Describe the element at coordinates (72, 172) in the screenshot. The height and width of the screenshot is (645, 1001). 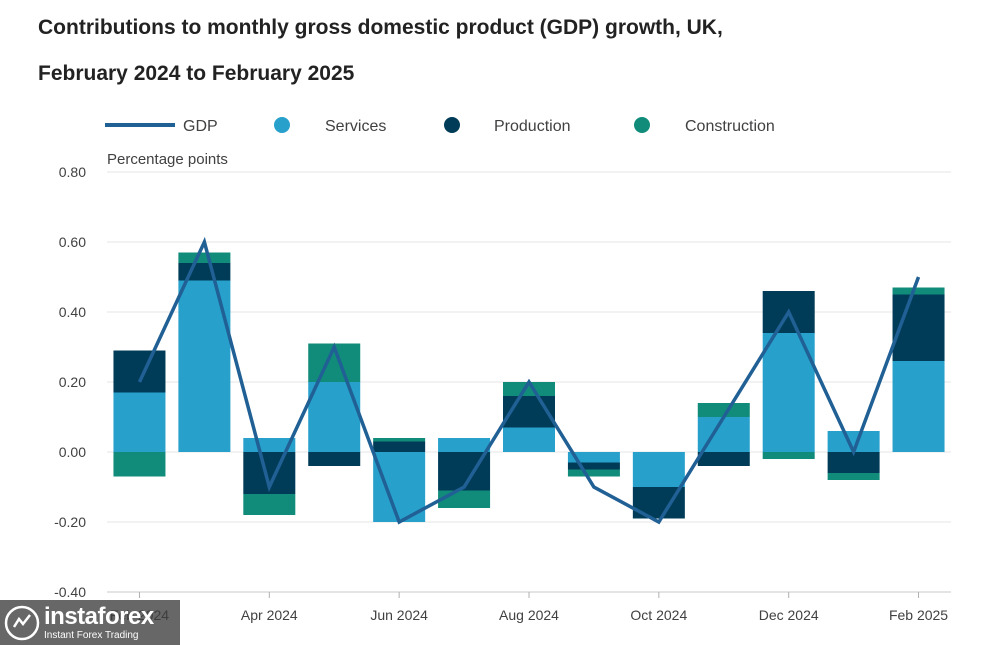
I see `y-tick-label: 0.80` at that location.